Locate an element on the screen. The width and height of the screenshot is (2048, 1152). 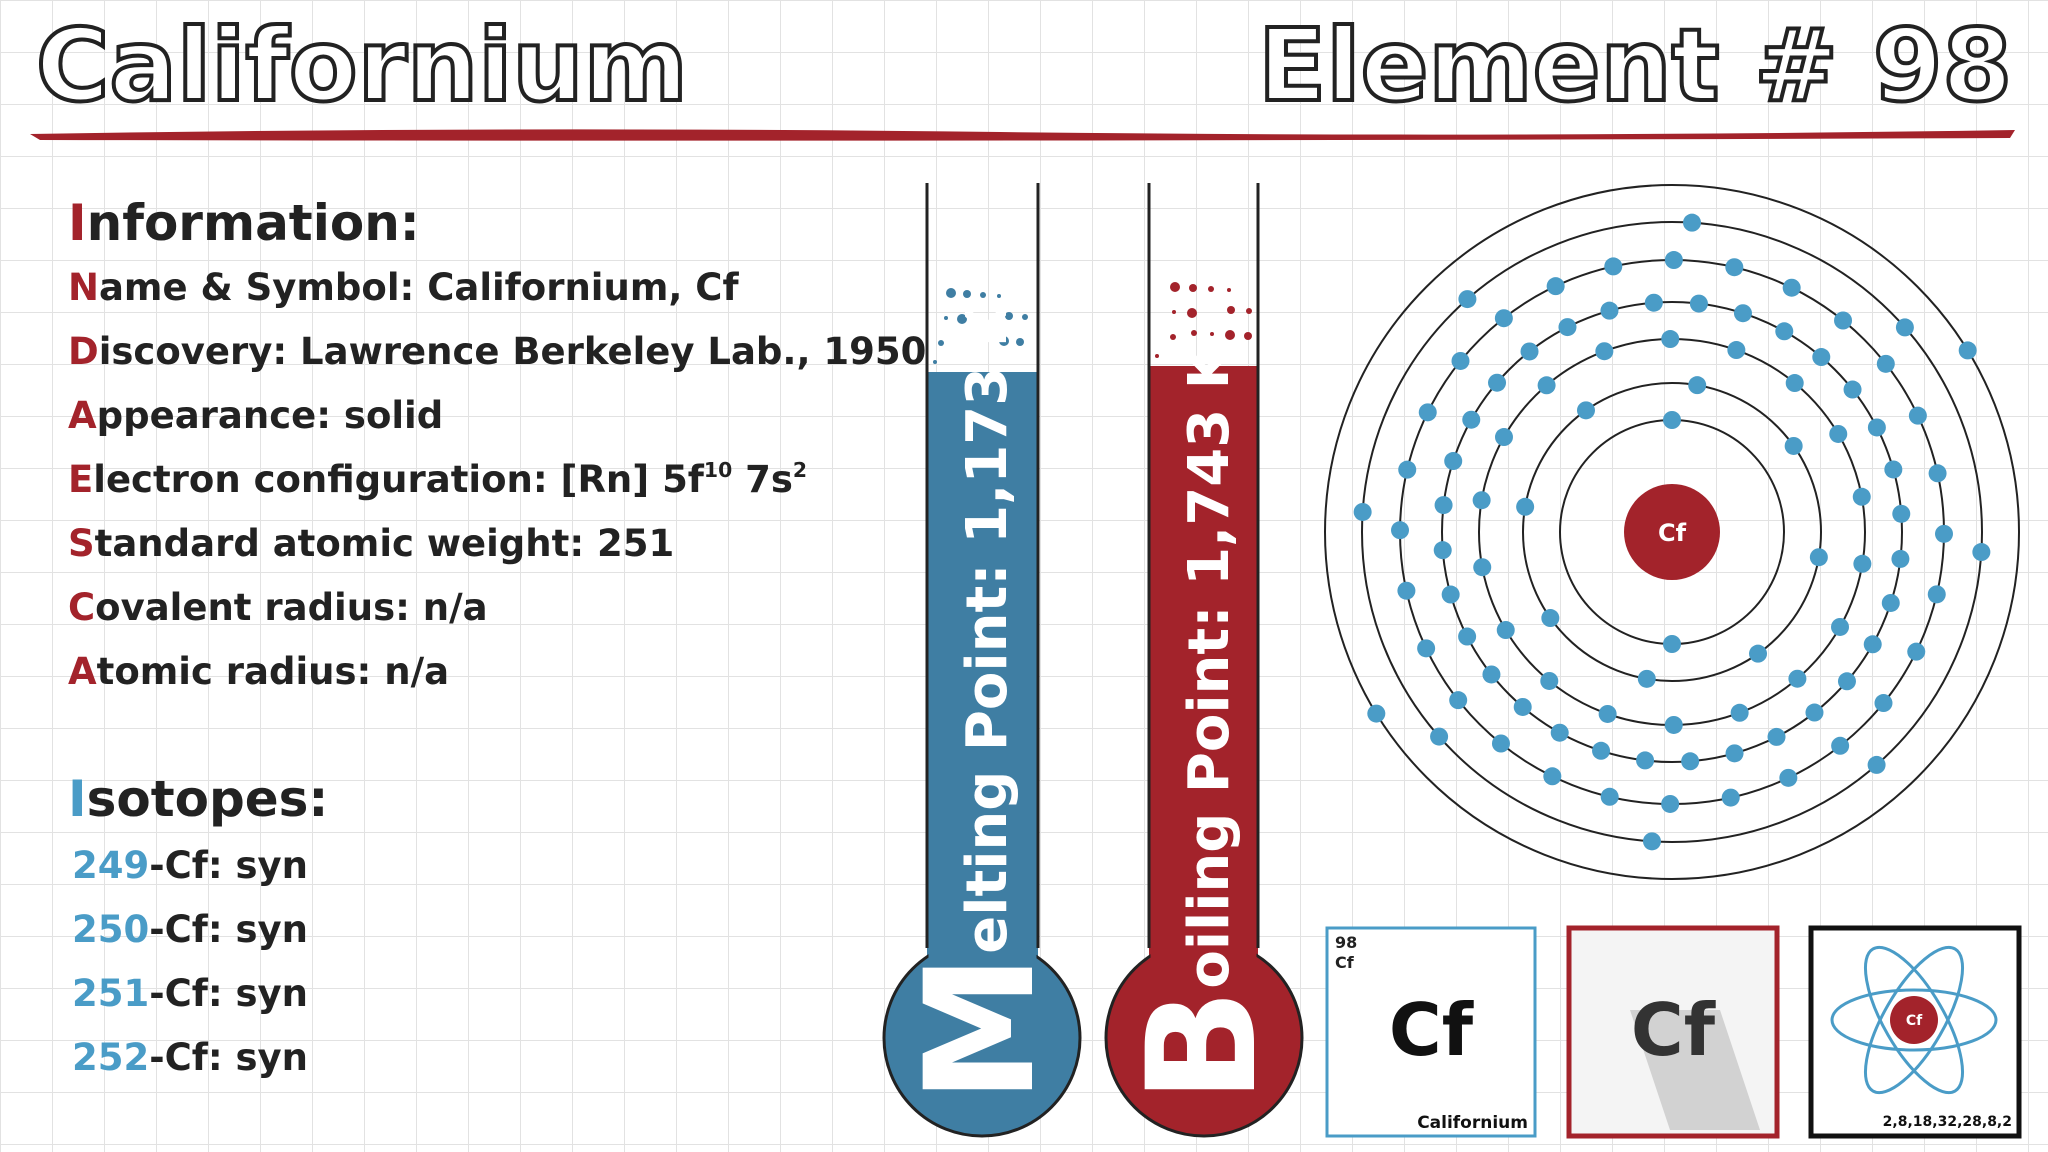
isotope-item: 251-Cf: syn is located at coordinates (190, 993).